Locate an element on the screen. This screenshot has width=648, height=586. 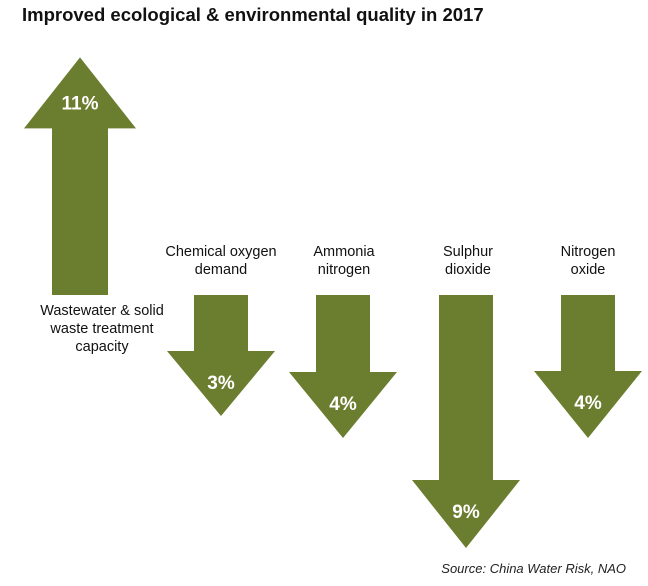
category-label-line: Nitrogen is located at coordinates (588, 252).